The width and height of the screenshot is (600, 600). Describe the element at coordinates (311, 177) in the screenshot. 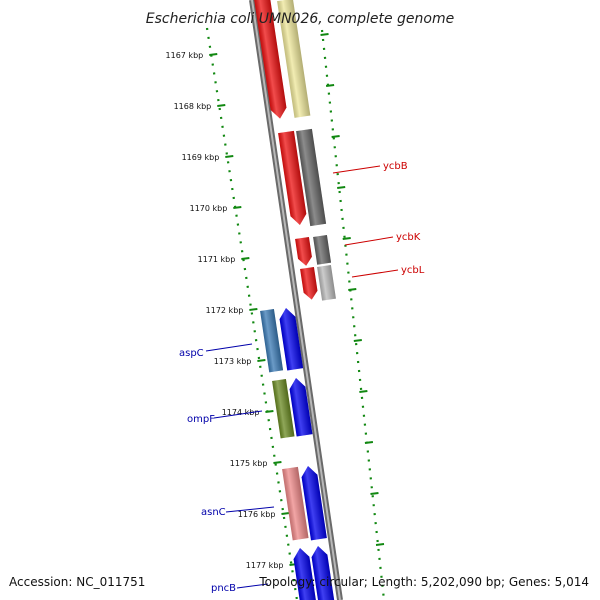

I see `gene-ycbB` at that location.